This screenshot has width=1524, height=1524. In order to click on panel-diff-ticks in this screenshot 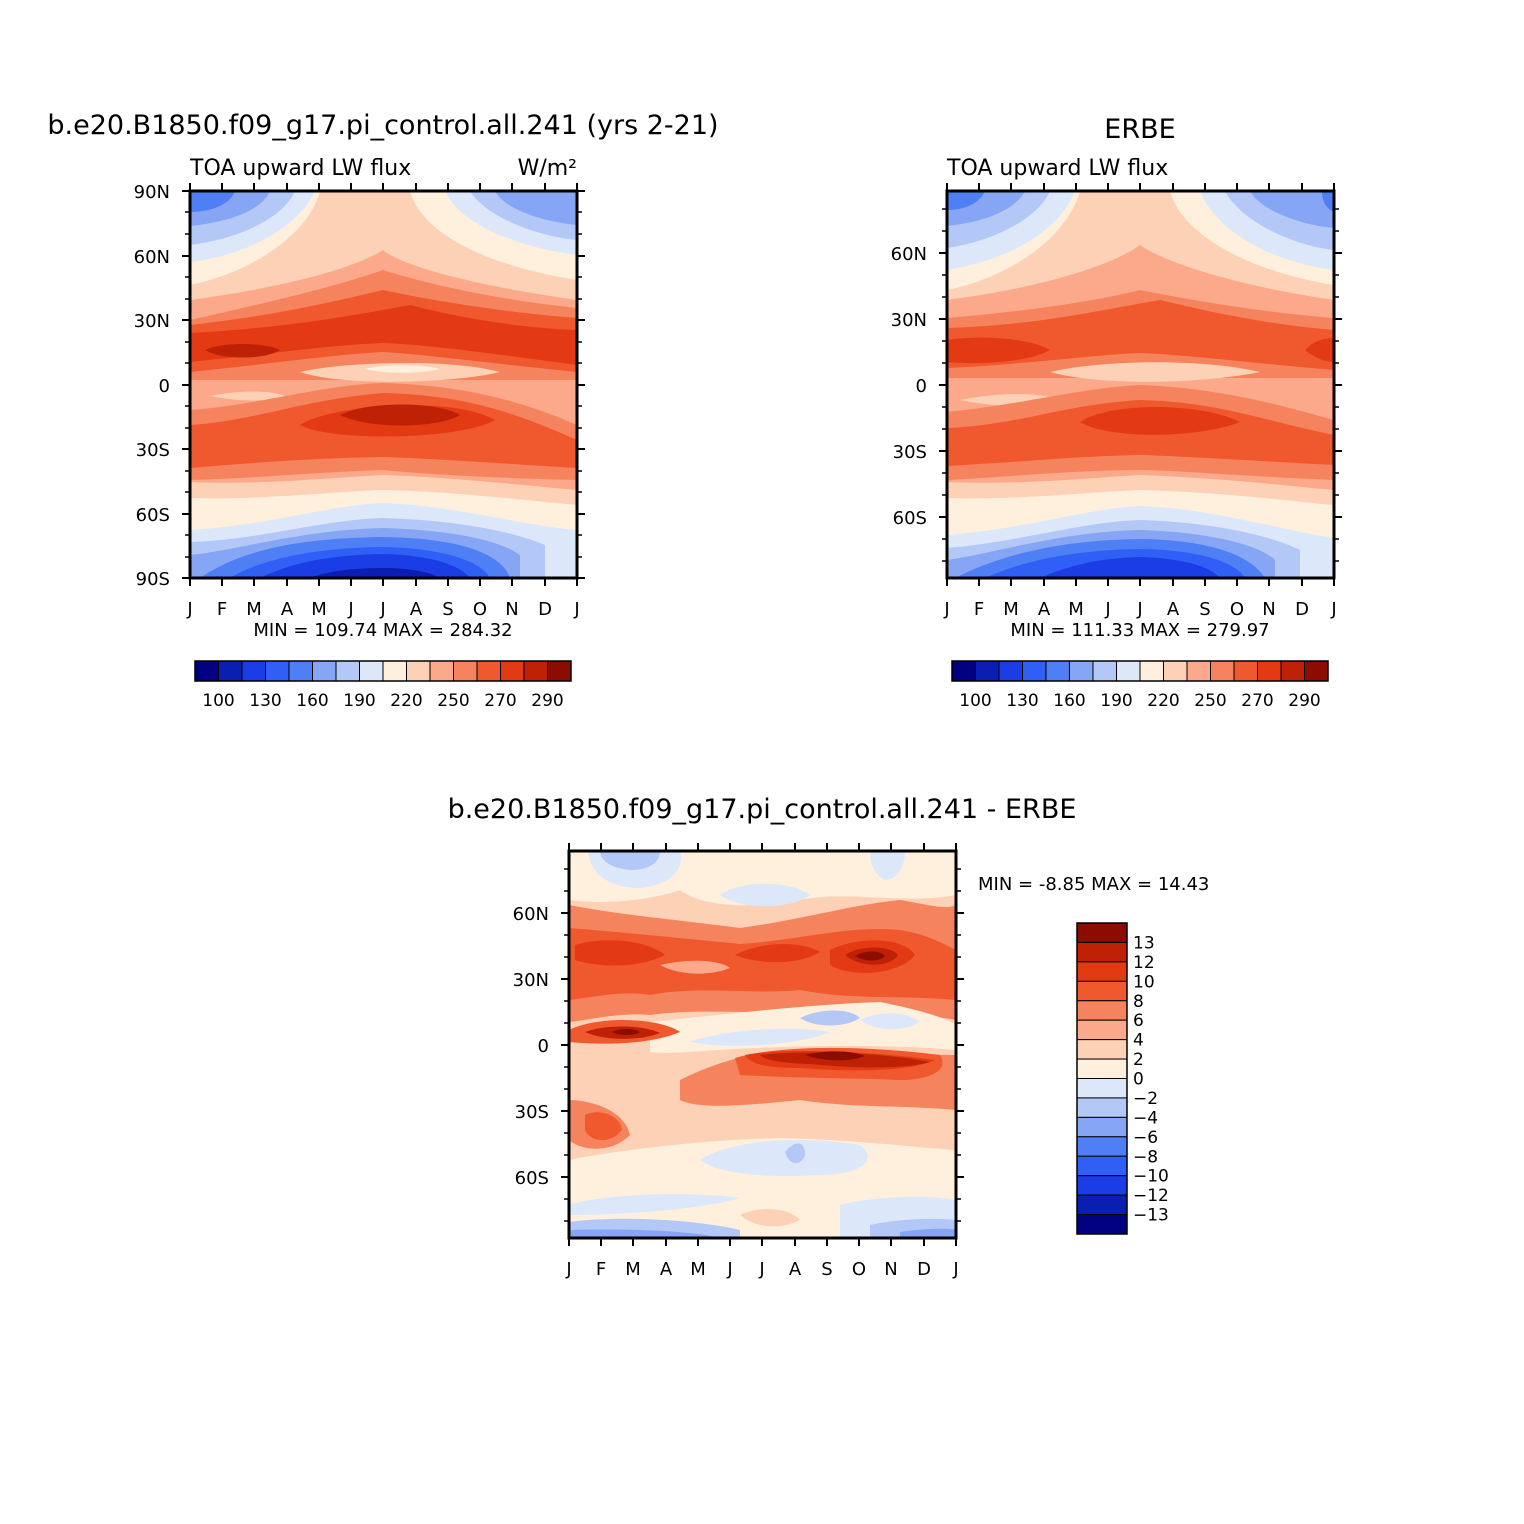, I will do `click(762, 1044)`.